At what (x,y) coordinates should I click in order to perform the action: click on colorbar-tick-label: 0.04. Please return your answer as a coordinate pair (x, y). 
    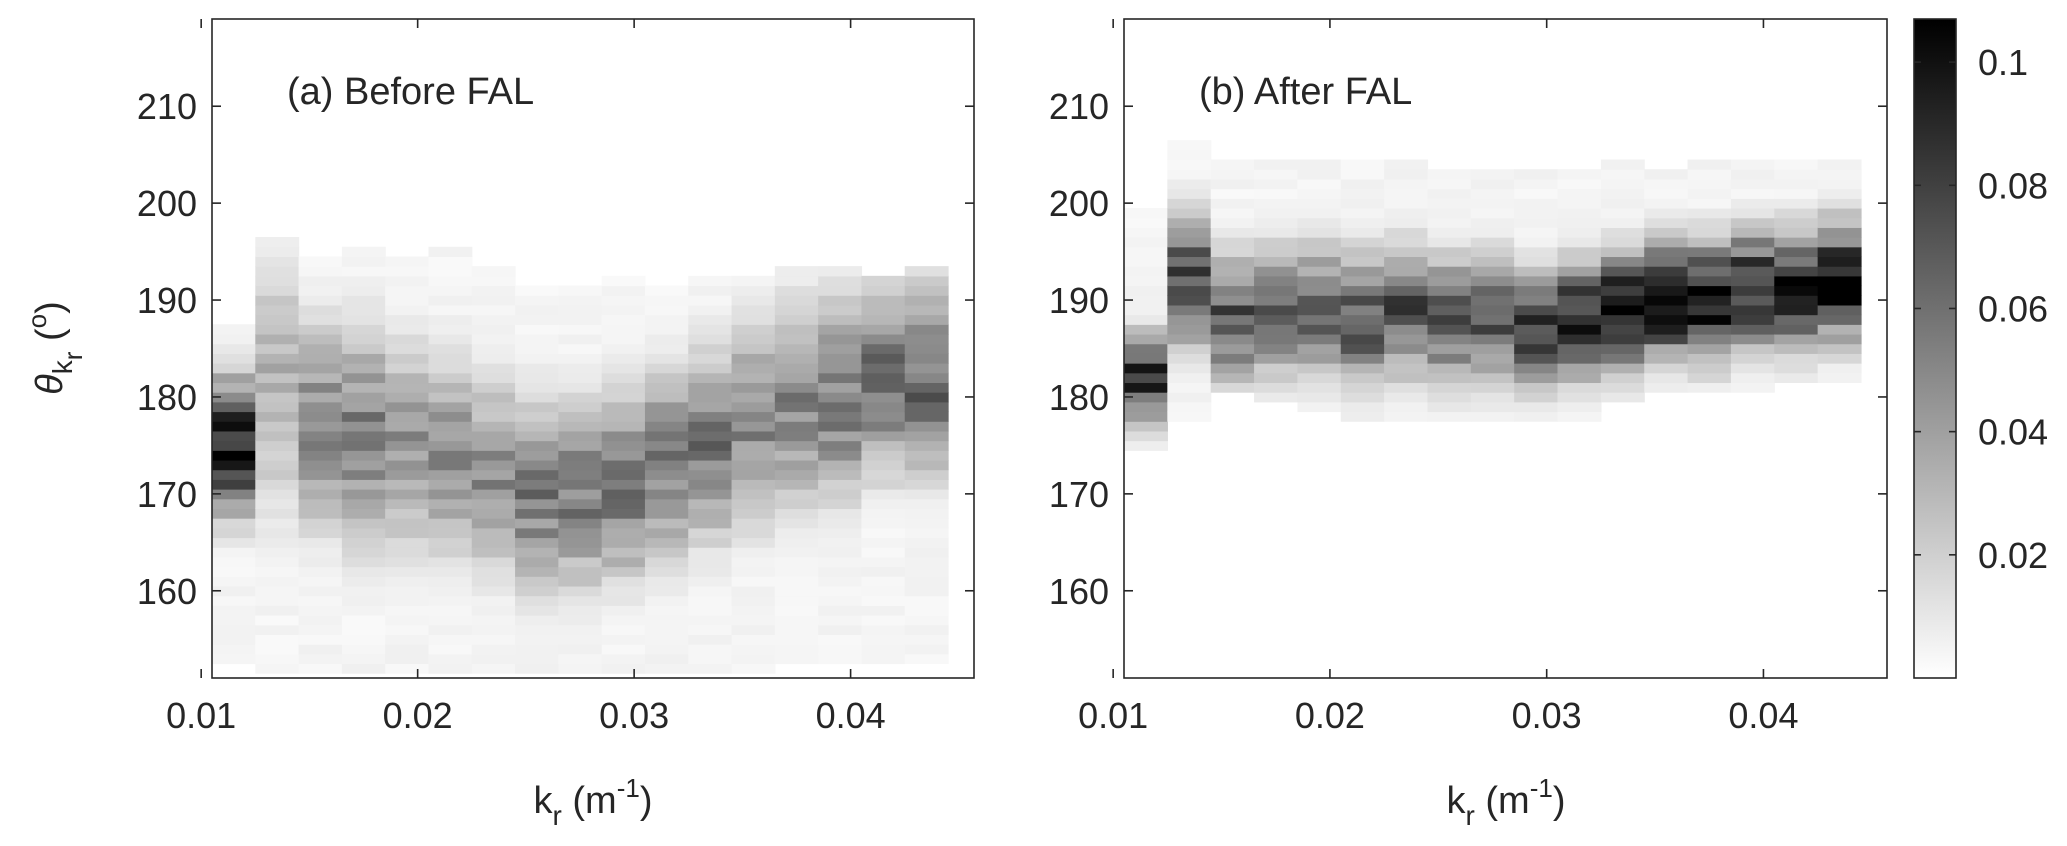
    Looking at the image, I should click on (2013, 432).